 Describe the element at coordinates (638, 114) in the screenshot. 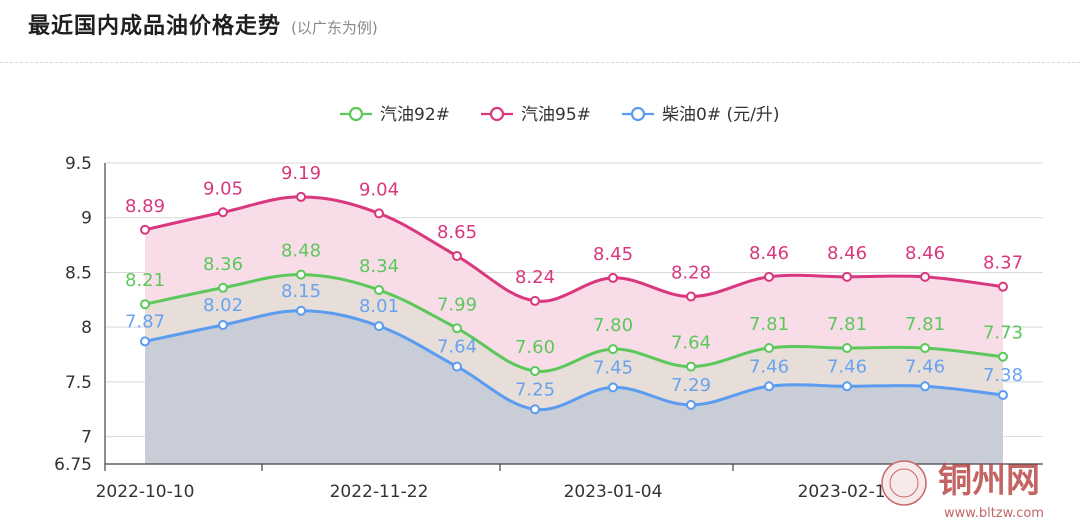

I see `legend-marker-diesel0` at that location.